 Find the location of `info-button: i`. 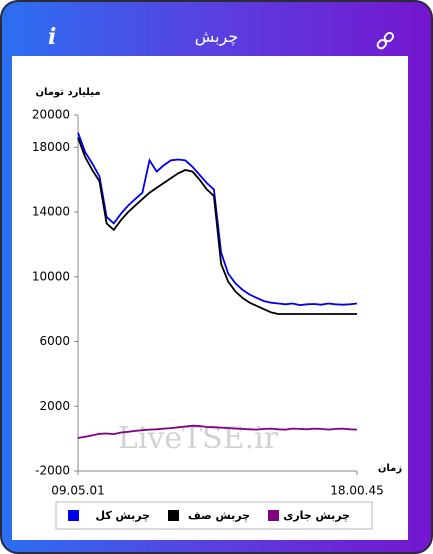

info-button: i is located at coordinates (52, 37).